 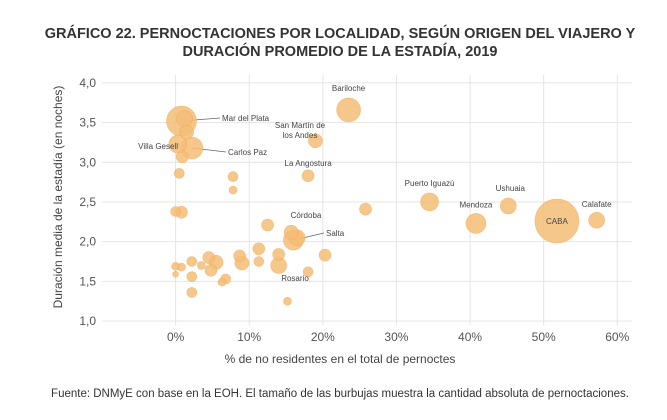 I want to click on bubble-label: Carlos Paz, so click(x=247, y=152).